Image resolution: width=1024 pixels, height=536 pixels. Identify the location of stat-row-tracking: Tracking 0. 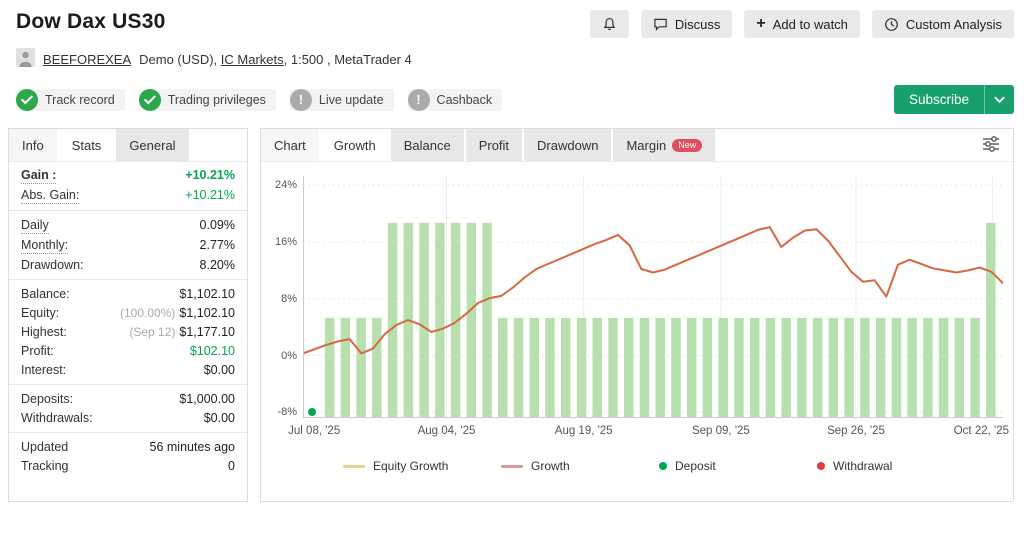
(128, 466).